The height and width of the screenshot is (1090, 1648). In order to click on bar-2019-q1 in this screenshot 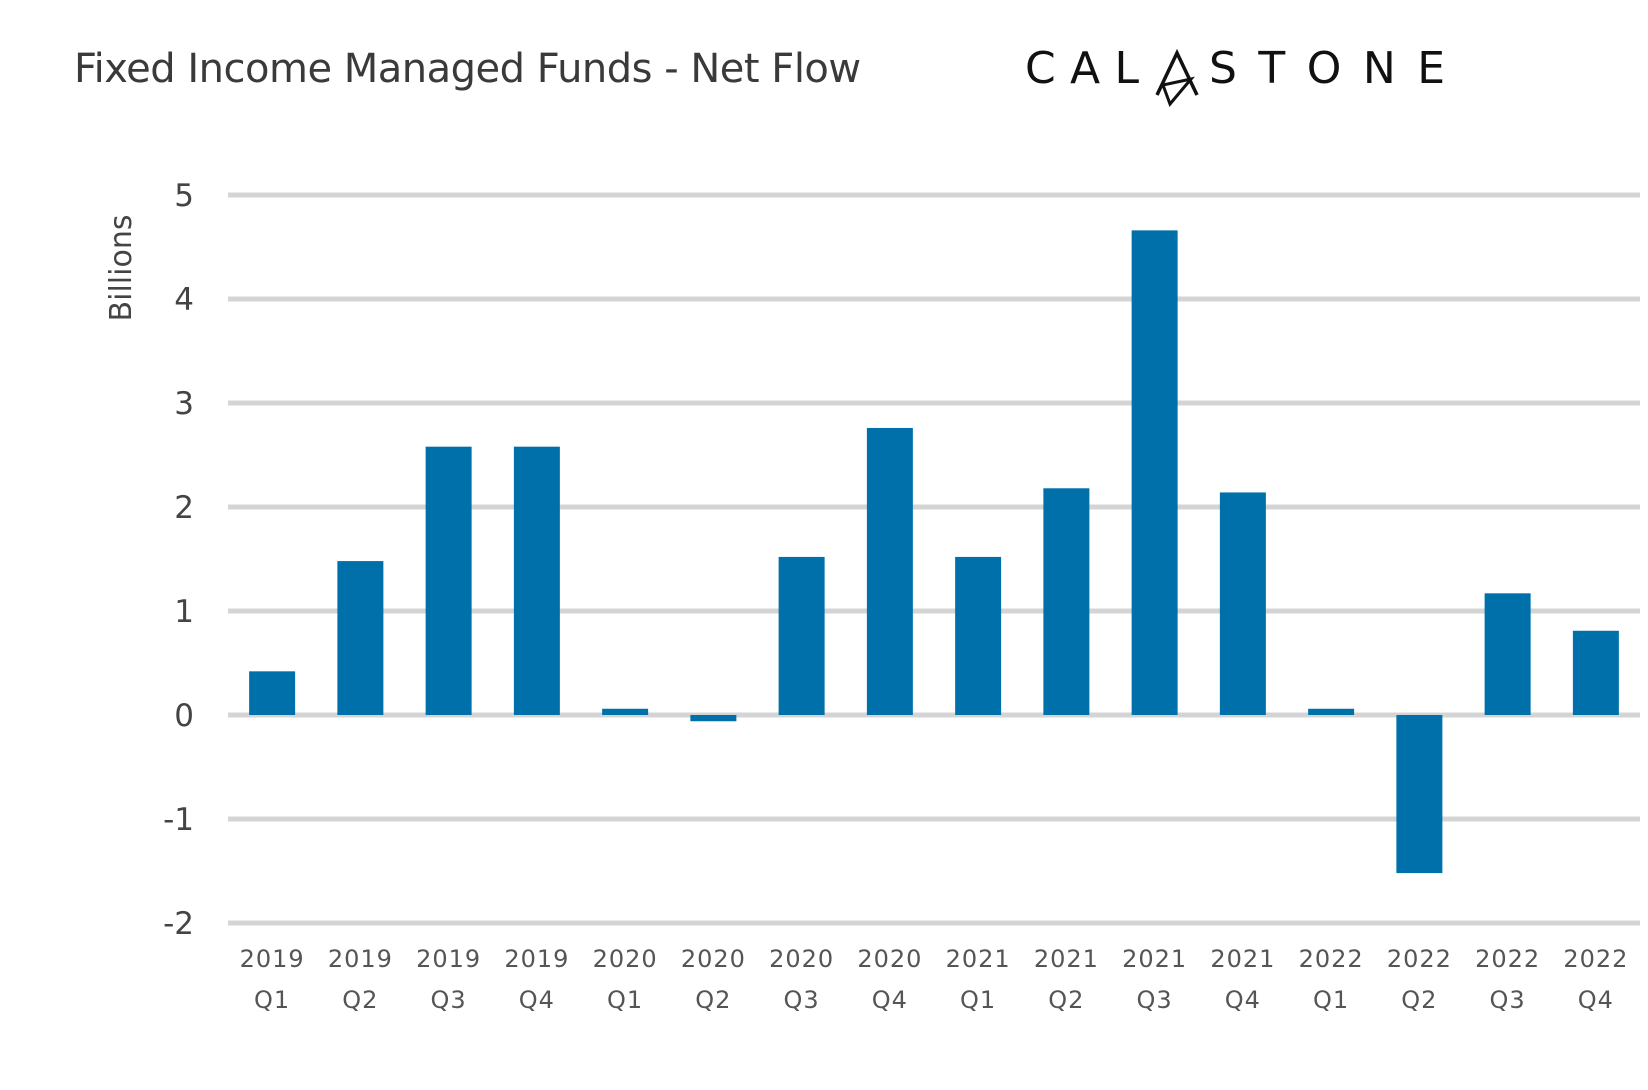, I will do `click(272, 693)`.